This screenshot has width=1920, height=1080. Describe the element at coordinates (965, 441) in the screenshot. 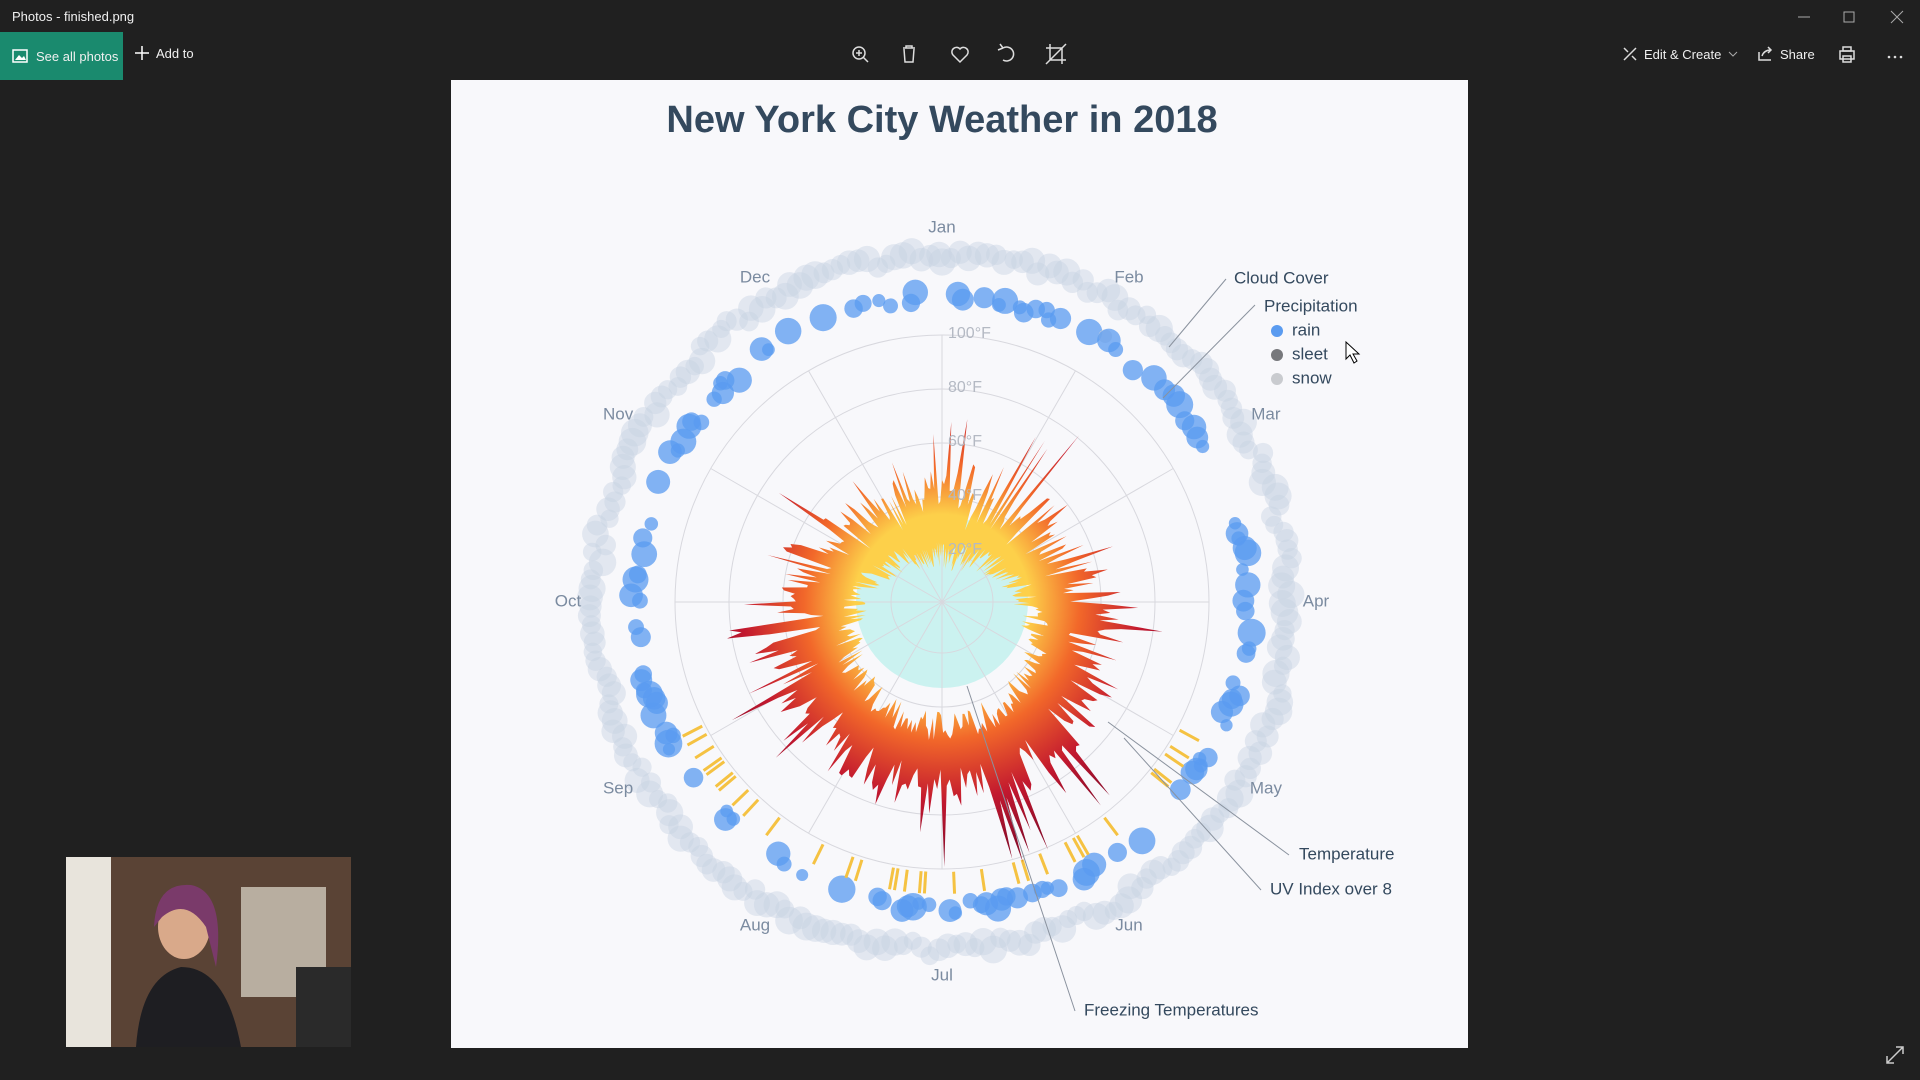

I see `temperature-tick-label: 60°F` at that location.